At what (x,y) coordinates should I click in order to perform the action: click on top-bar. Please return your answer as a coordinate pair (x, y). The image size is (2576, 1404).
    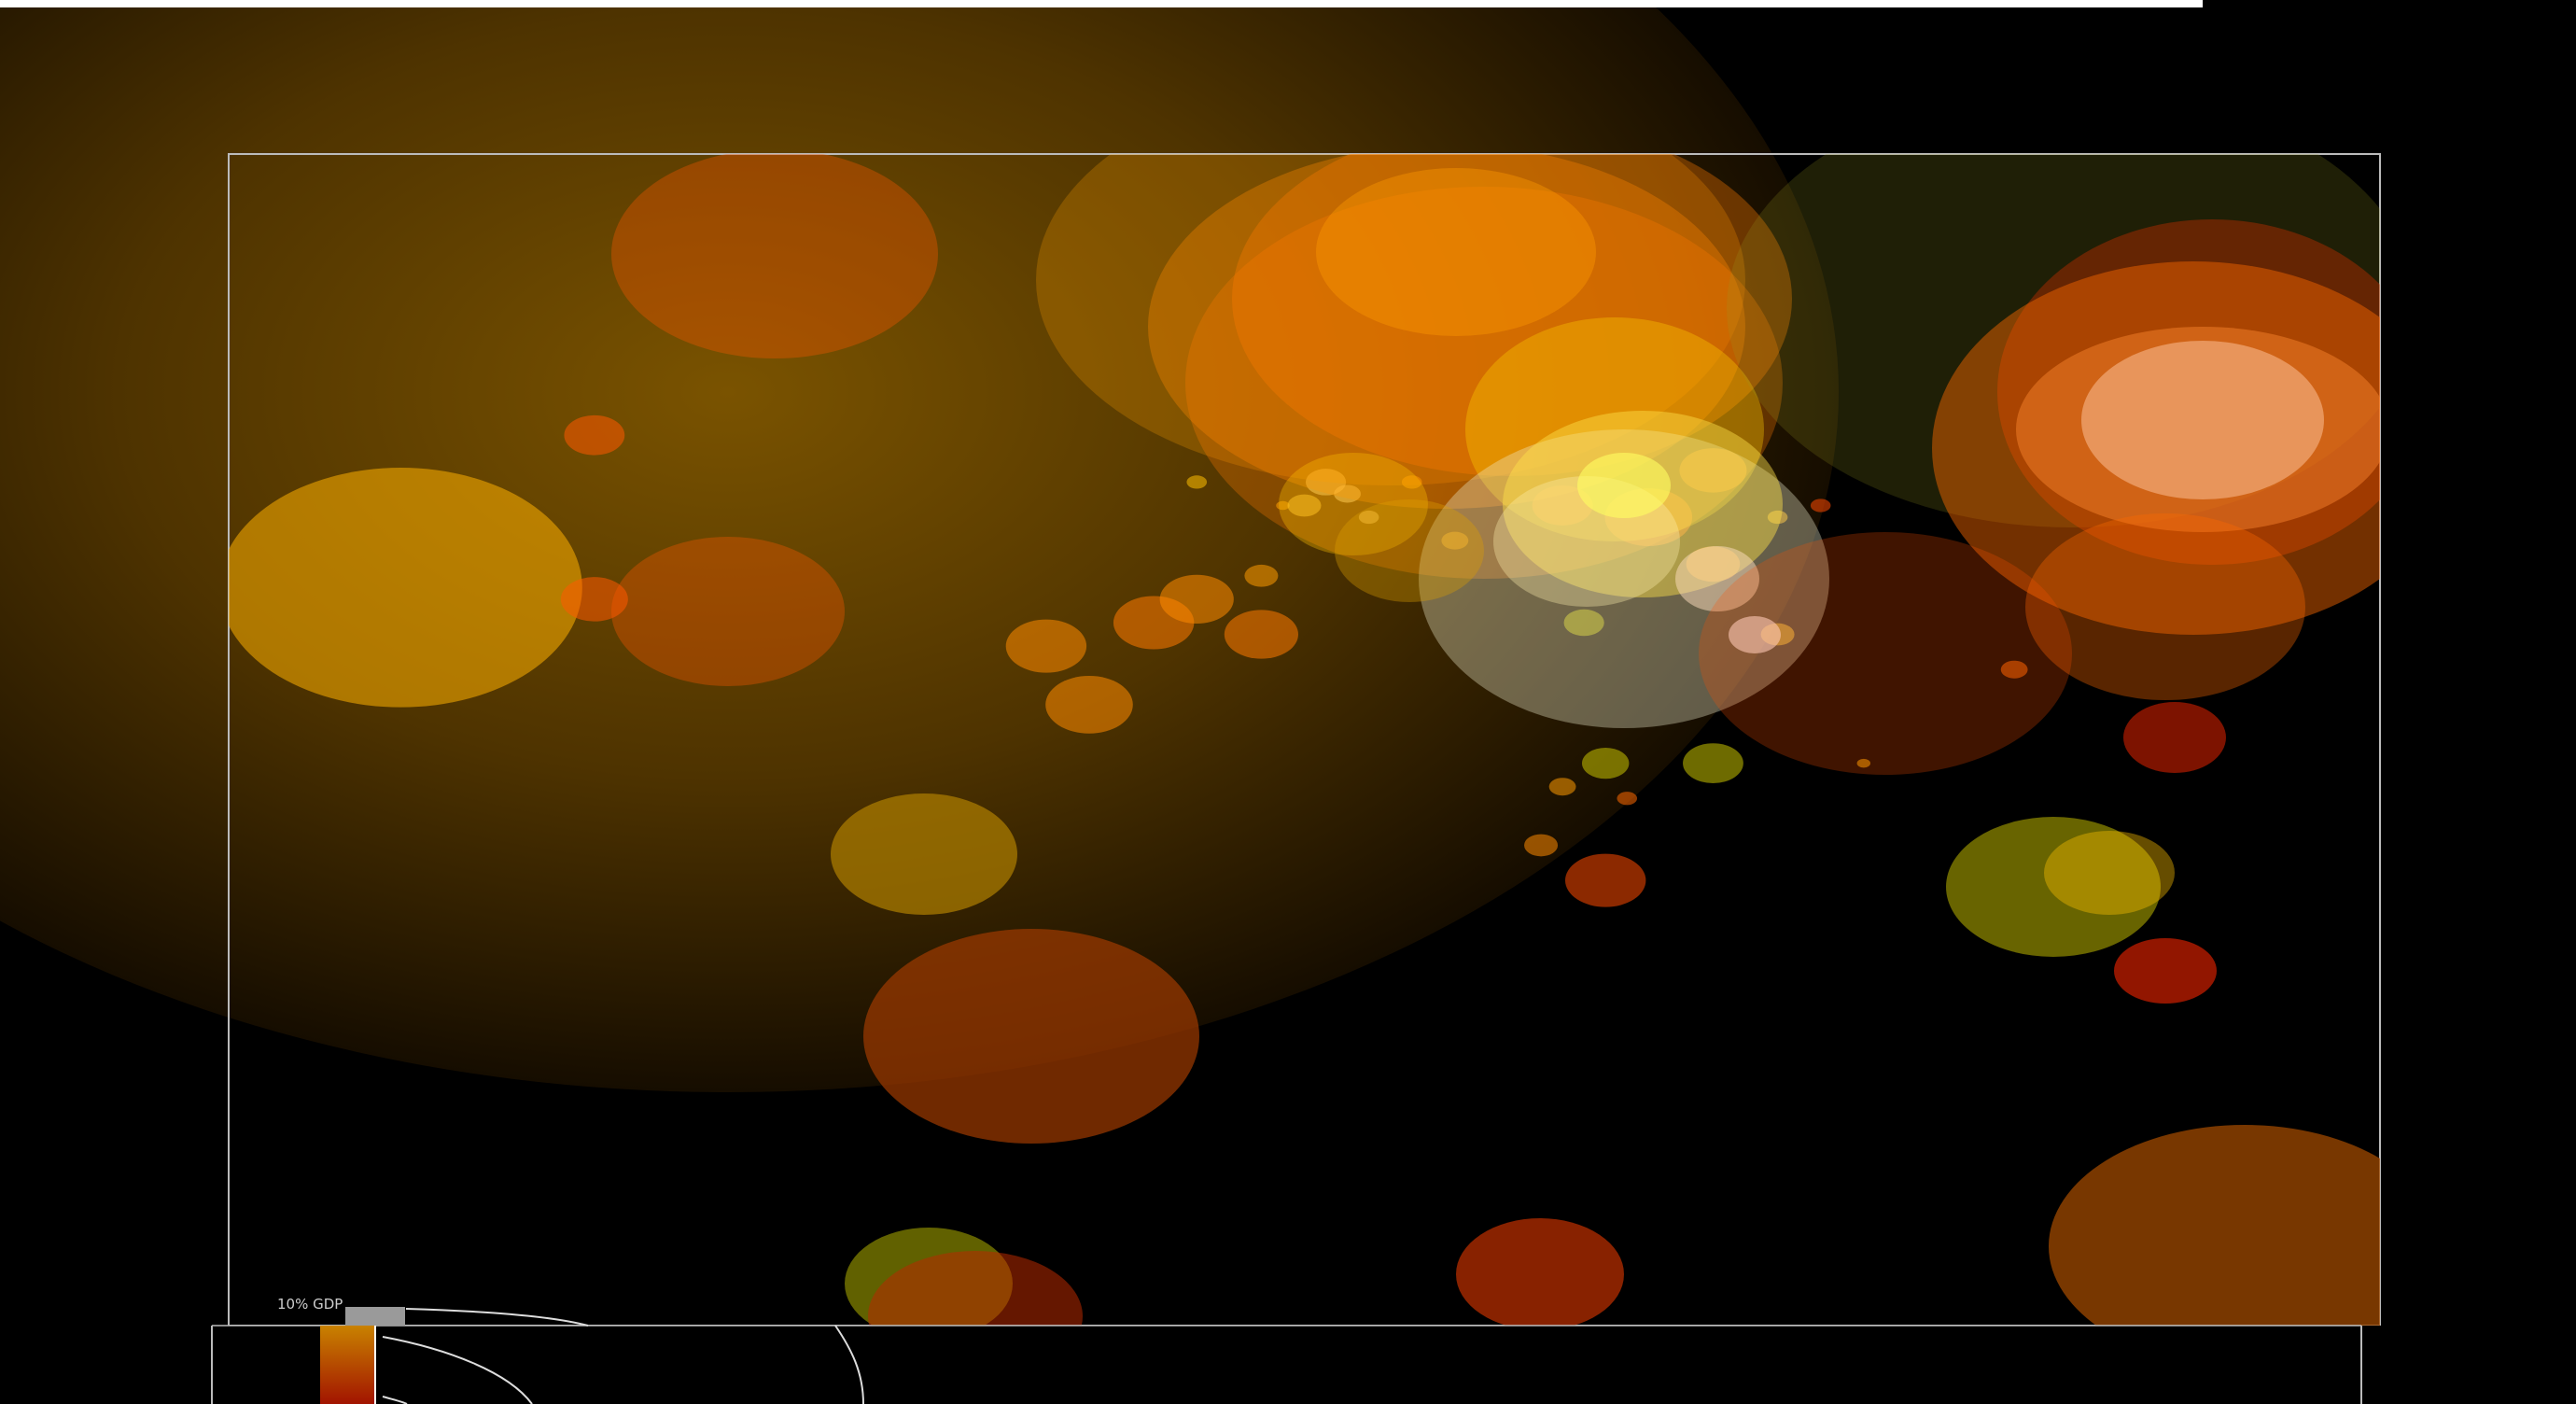
    Looking at the image, I should click on (1101, 3).